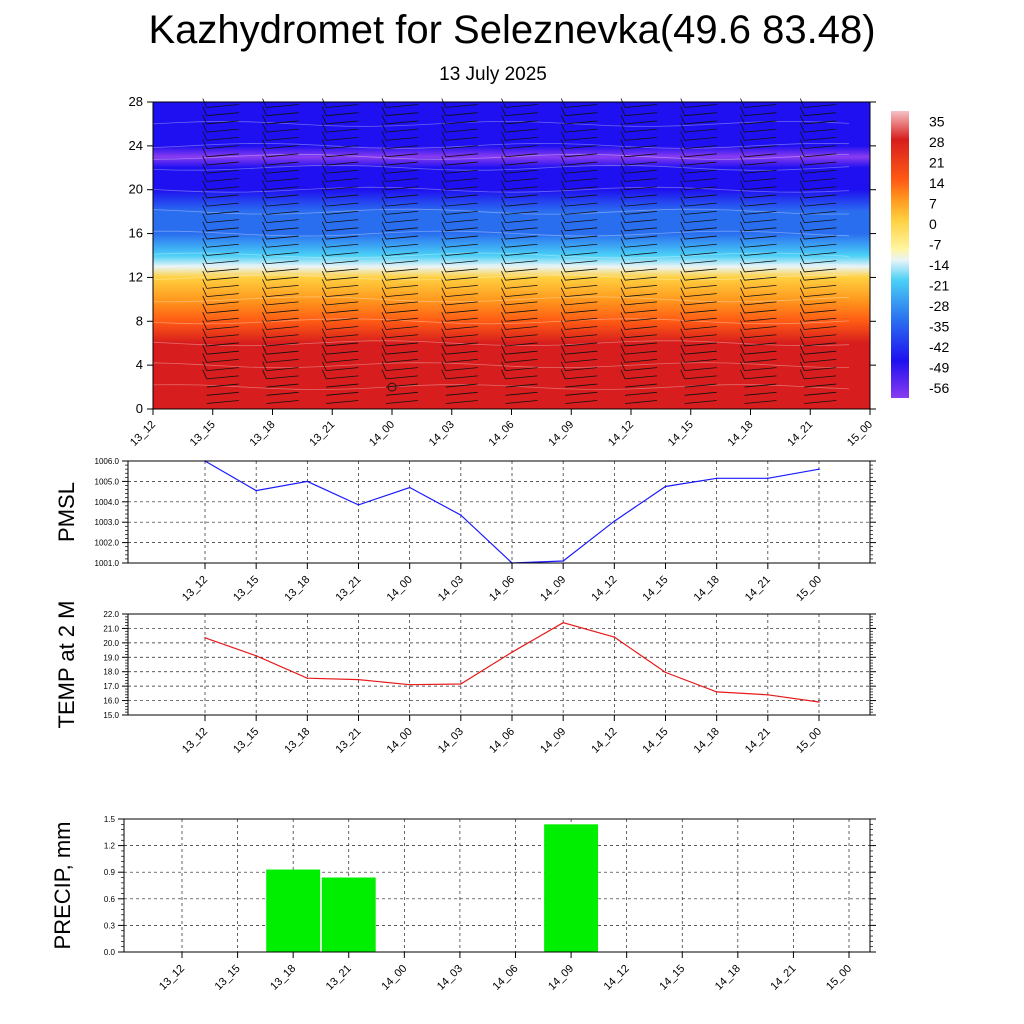 Image resolution: width=1024 pixels, height=1024 pixels. I want to click on heatmap-y-tick-label: 24, so click(136, 145).